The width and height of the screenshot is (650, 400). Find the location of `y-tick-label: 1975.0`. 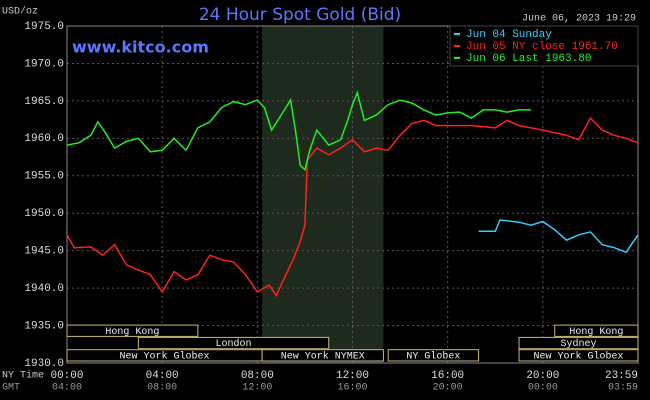

y-tick-label: 1975.0 is located at coordinates (44, 27).